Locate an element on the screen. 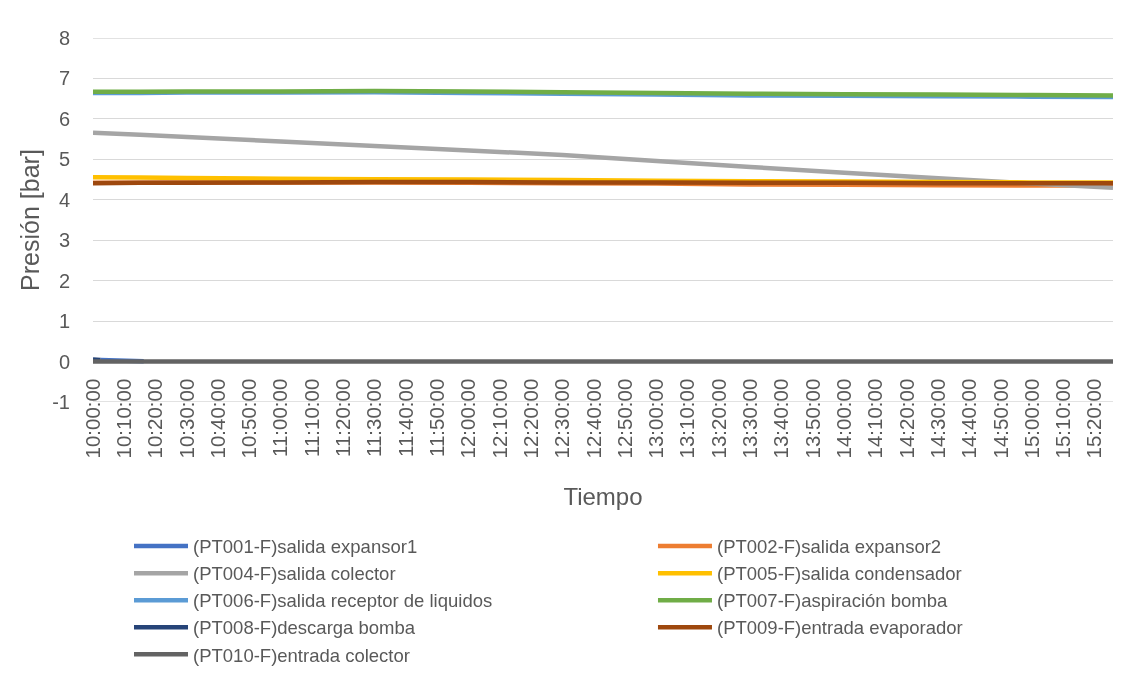  y-tick-label: 4 is located at coordinates (64, 199).